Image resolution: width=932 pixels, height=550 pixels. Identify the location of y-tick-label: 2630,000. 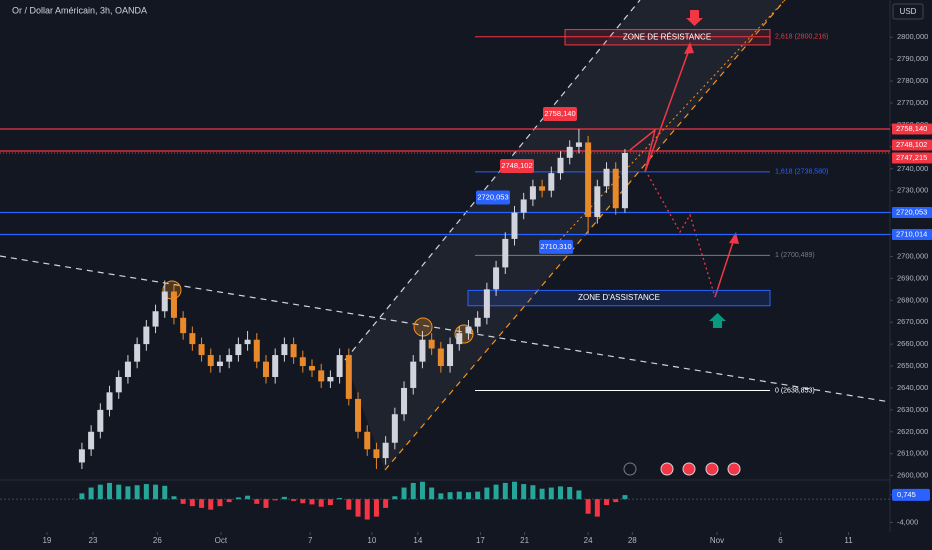
(912, 409).